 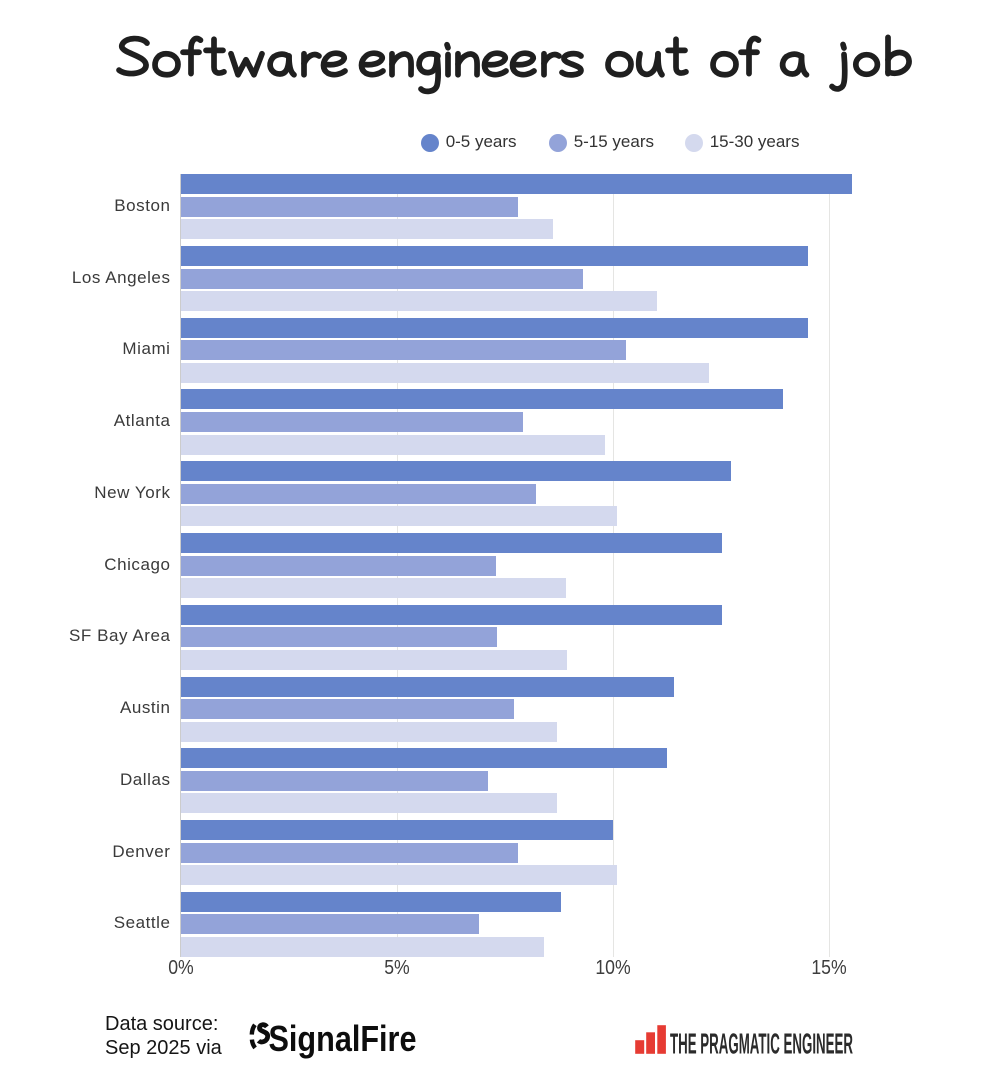 What do you see at coordinates (761, 1045) in the screenshot?
I see `svg-text: THE PRAGMATIC ENGINEER` at bounding box center [761, 1045].